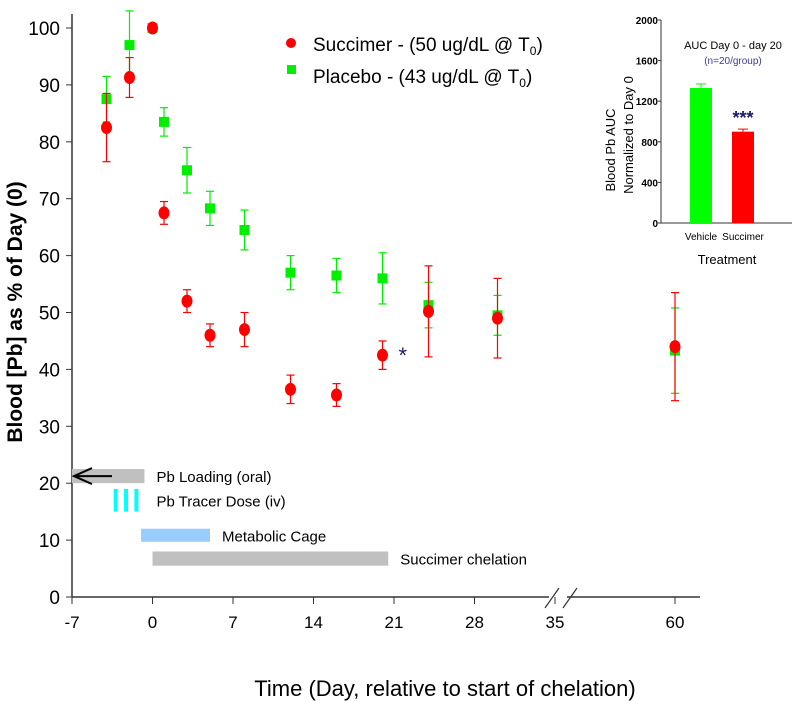 The image size is (792, 701). What do you see at coordinates (743, 237) in the screenshot?
I see `inset-category-label: Succimer` at bounding box center [743, 237].